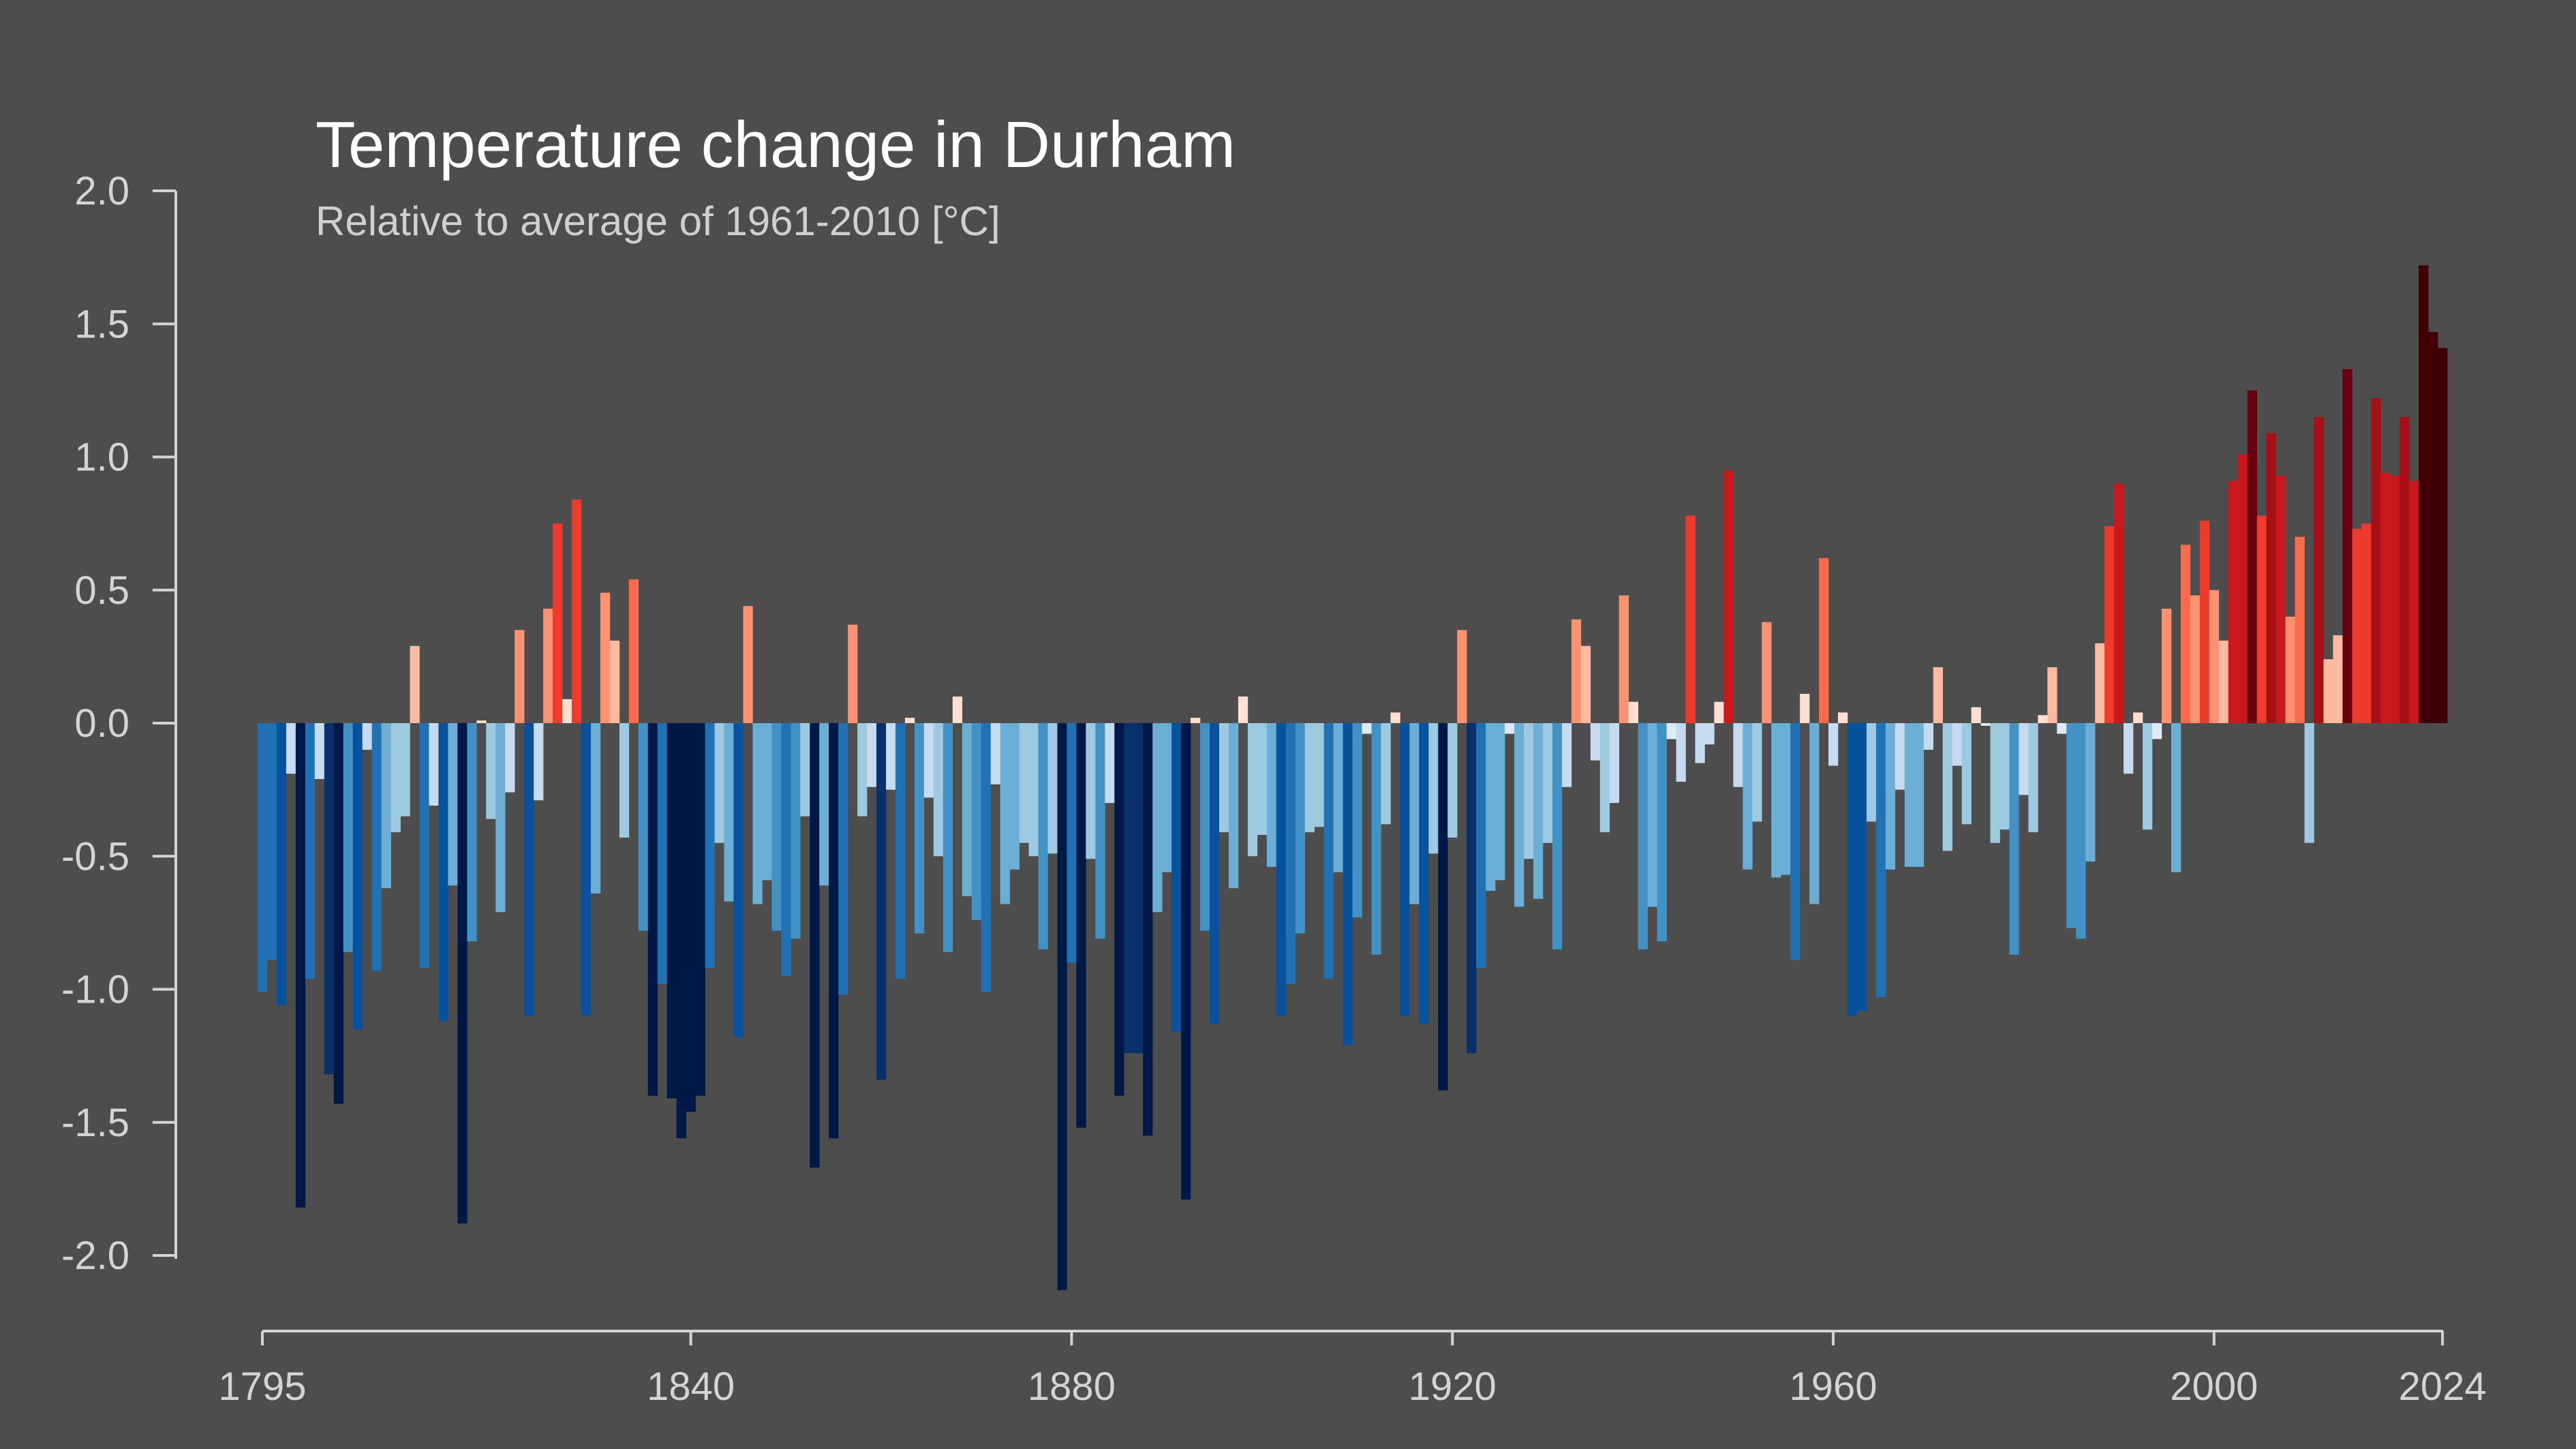 This screenshot has height=1449, width=2576. Describe the element at coordinates (2223, 682) in the screenshot. I see `bar-2001` at that location.